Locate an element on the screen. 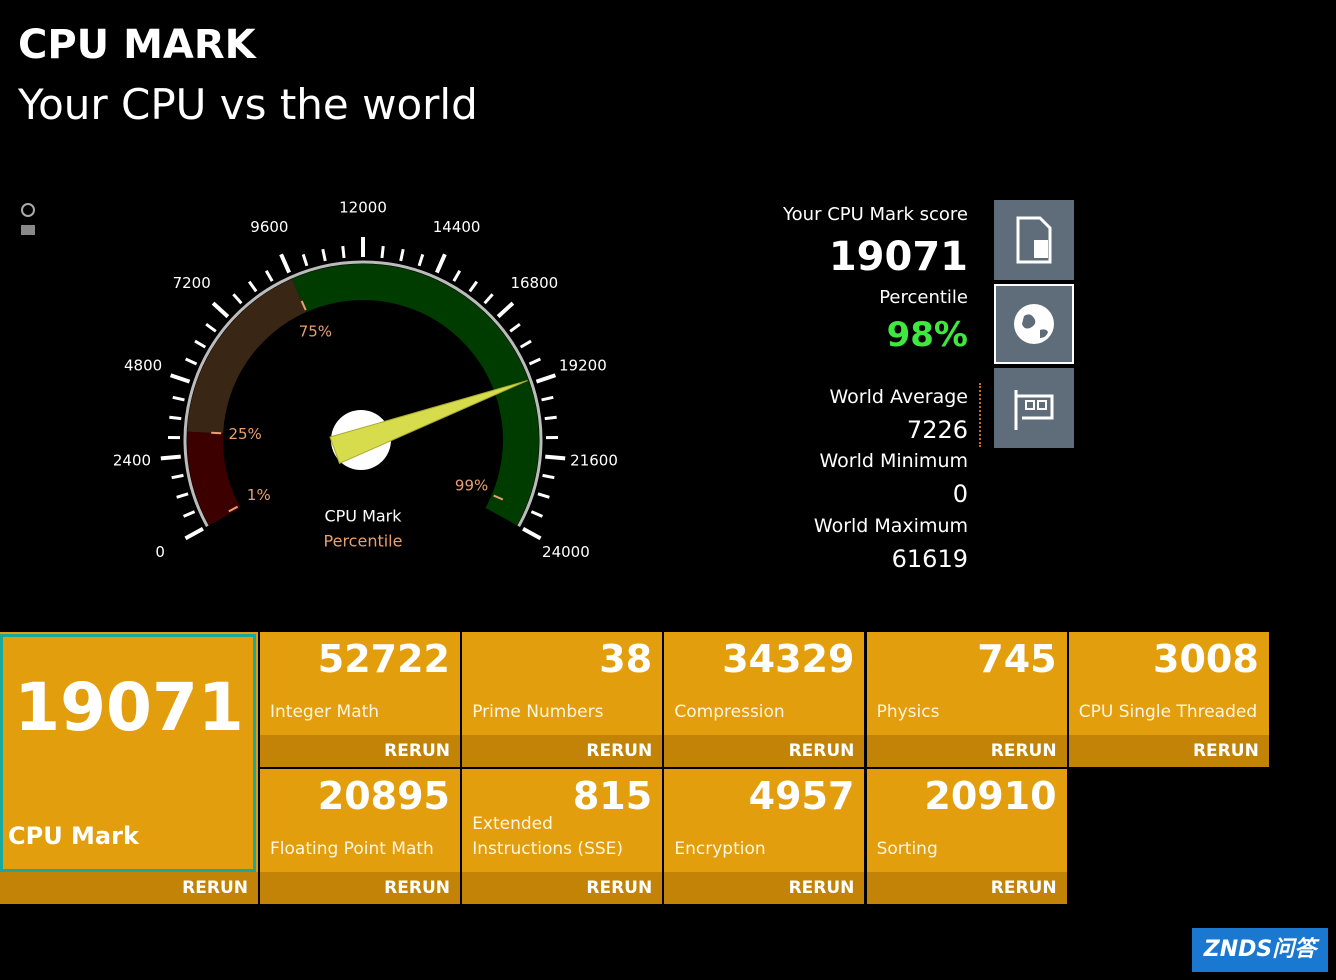 This screenshot has height=980, width=1336. test-score: 3008 is located at coordinates (1206, 659).